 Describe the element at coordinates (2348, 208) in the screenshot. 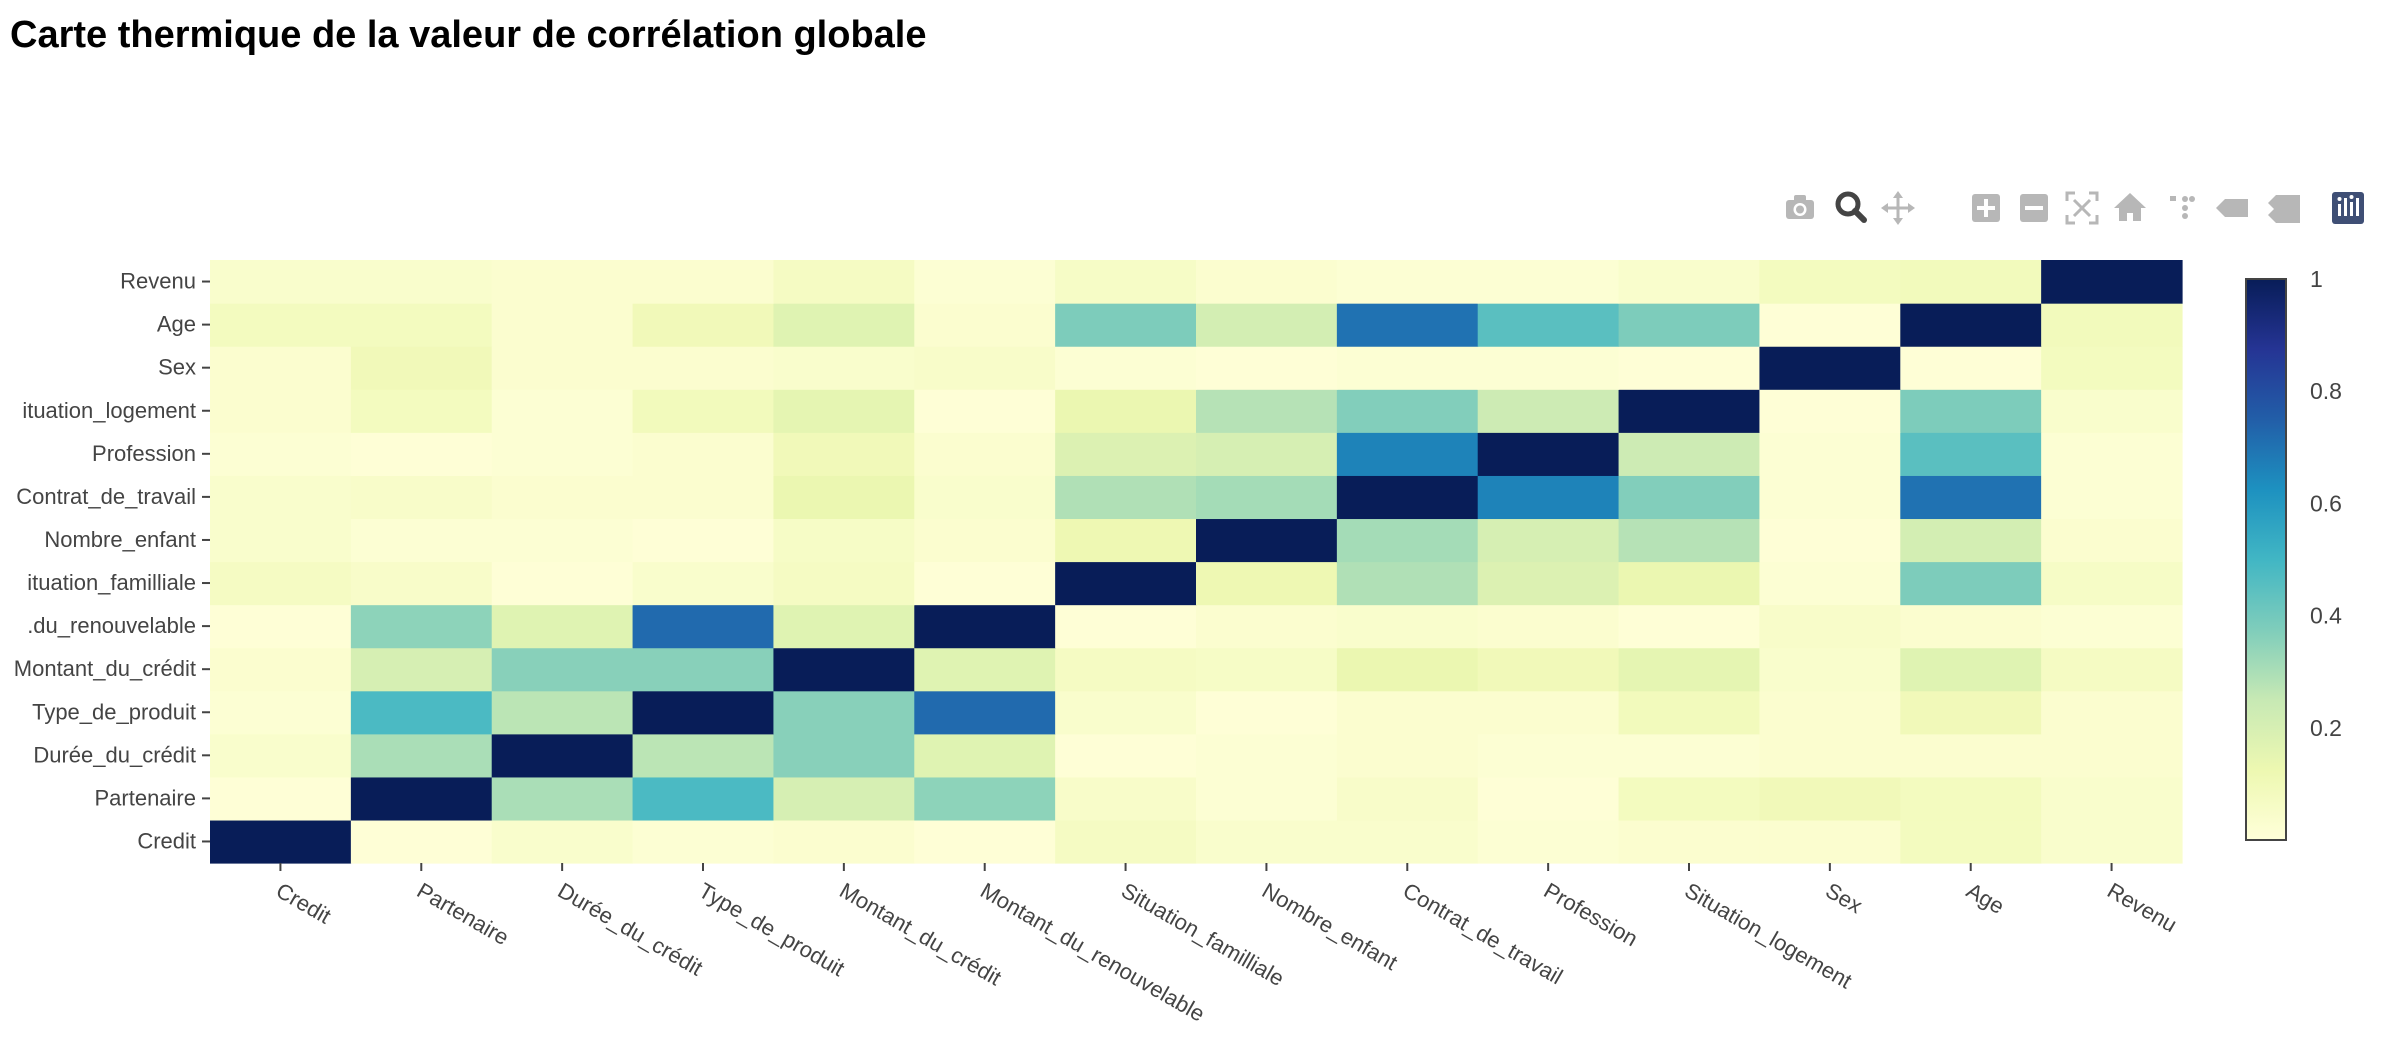

I see `plotly-logo-icon` at that location.